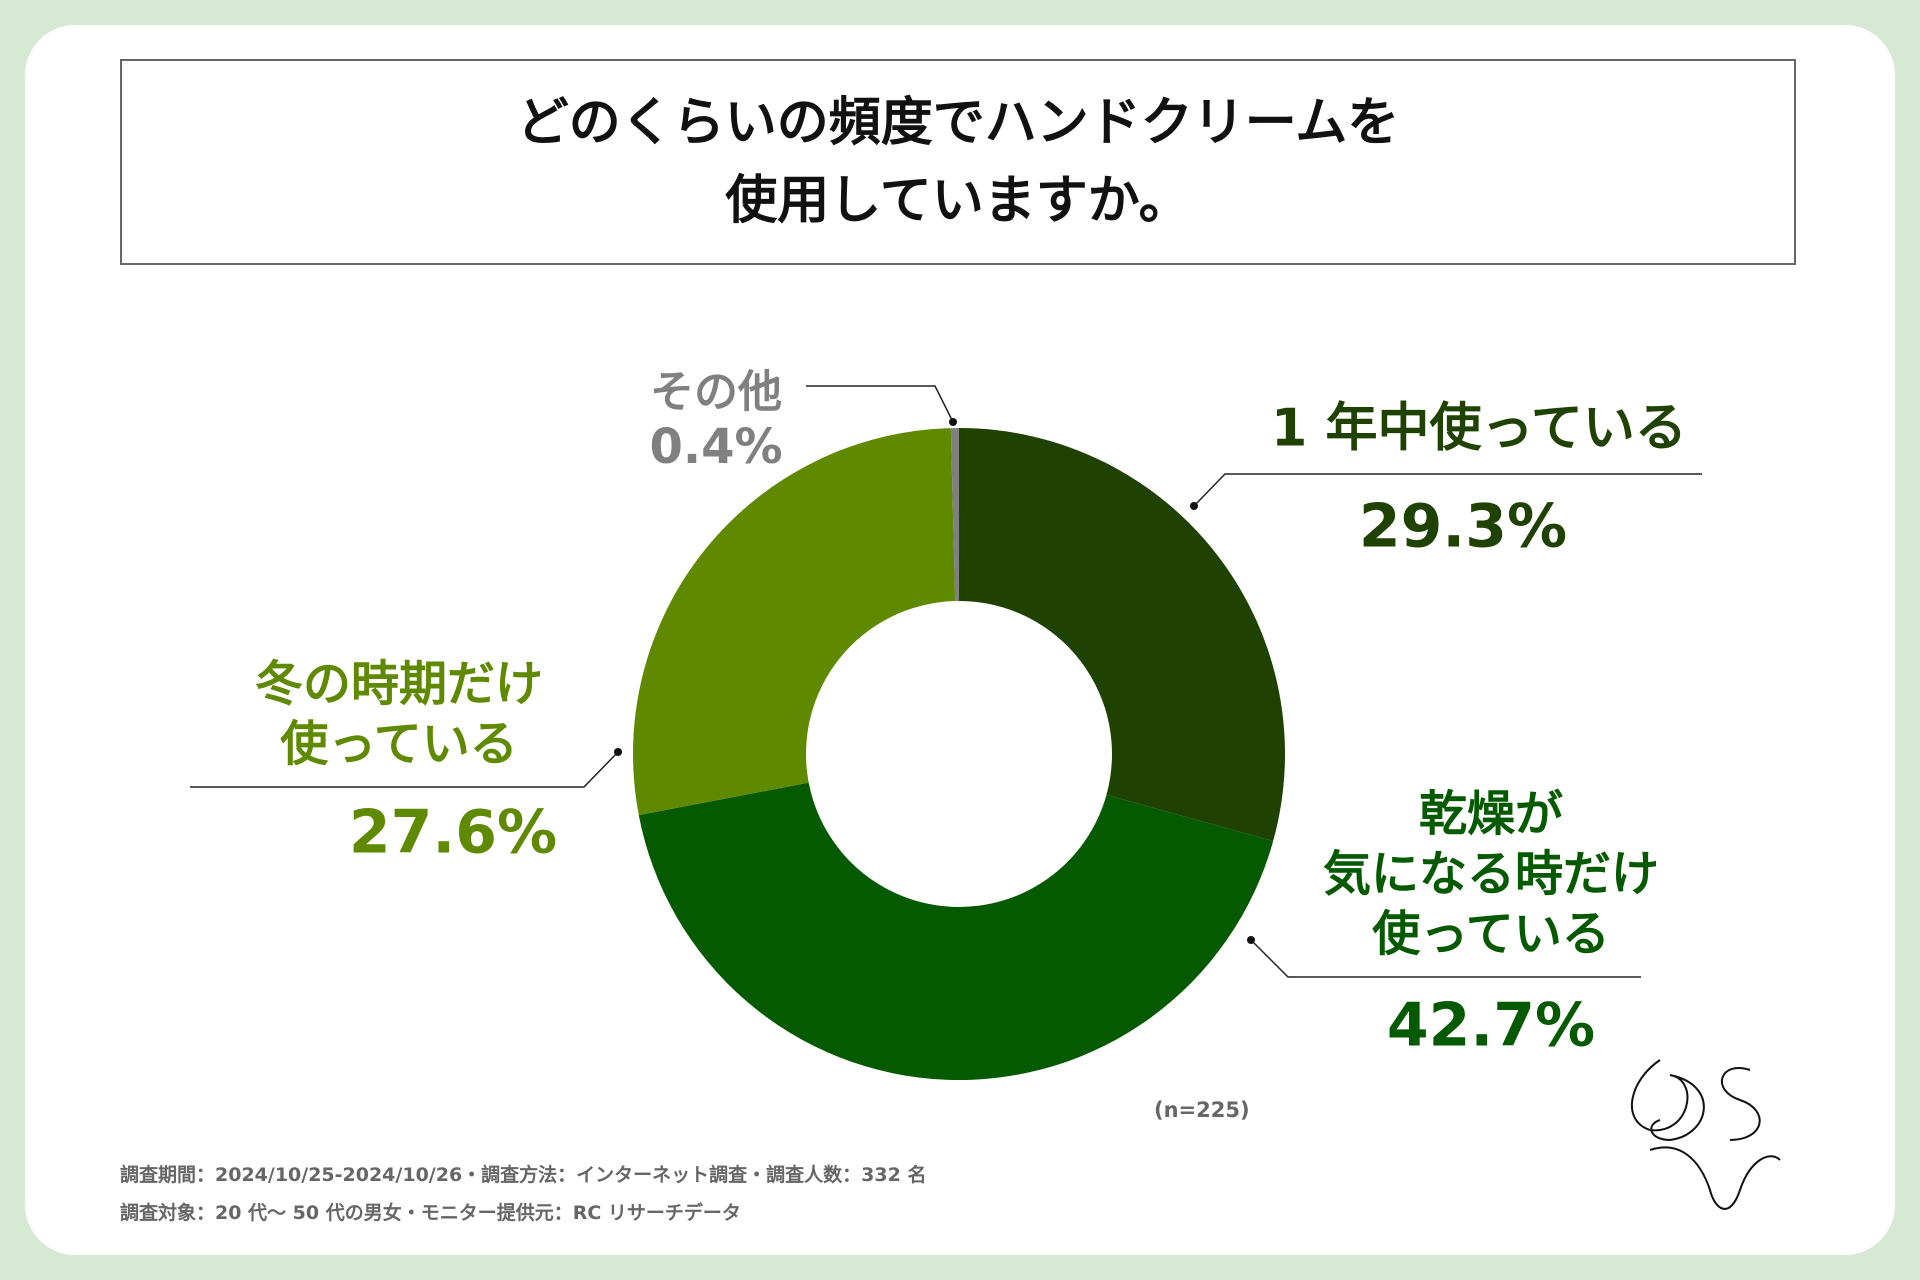 The height and width of the screenshot is (1280, 1920). What do you see at coordinates (430, 1213) in the screenshot?
I see `footnote: 調査対象：20 代～ 50 代の男女・モニター提供元：RC リサーチデータ` at bounding box center [430, 1213].